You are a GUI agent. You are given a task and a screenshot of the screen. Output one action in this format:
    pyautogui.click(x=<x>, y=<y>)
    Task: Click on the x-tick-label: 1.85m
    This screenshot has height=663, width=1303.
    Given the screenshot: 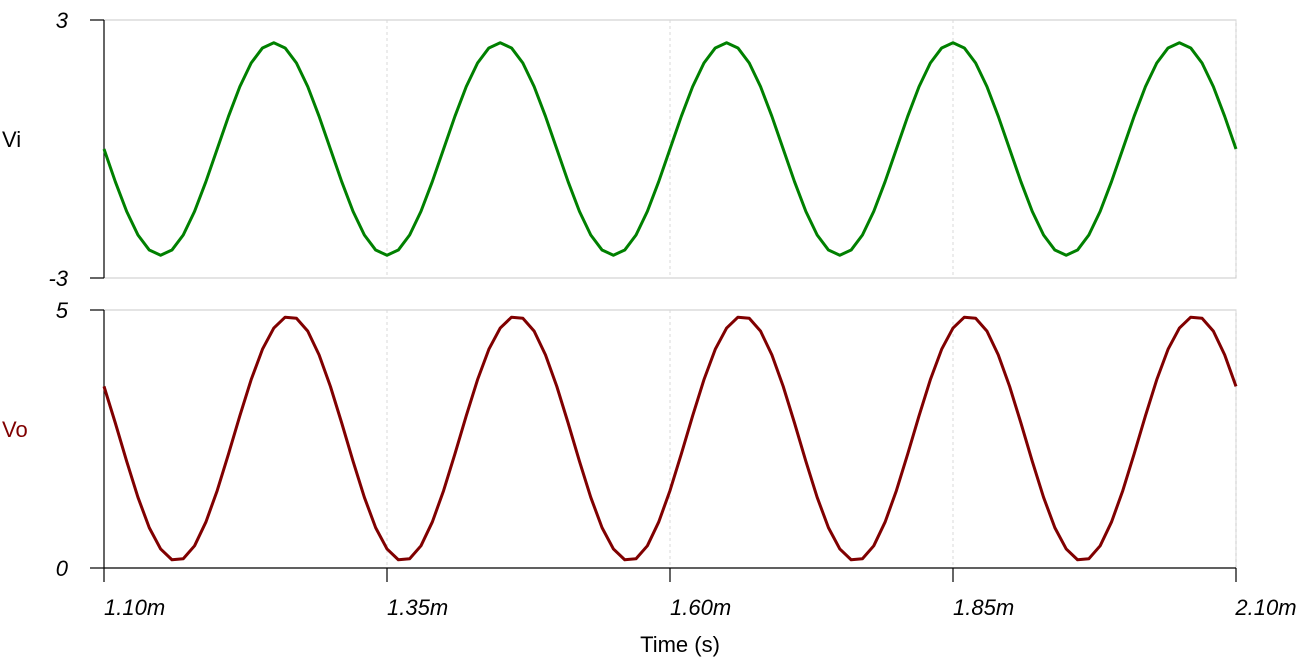 What is the action you would take?
    pyautogui.click(x=983, y=607)
    